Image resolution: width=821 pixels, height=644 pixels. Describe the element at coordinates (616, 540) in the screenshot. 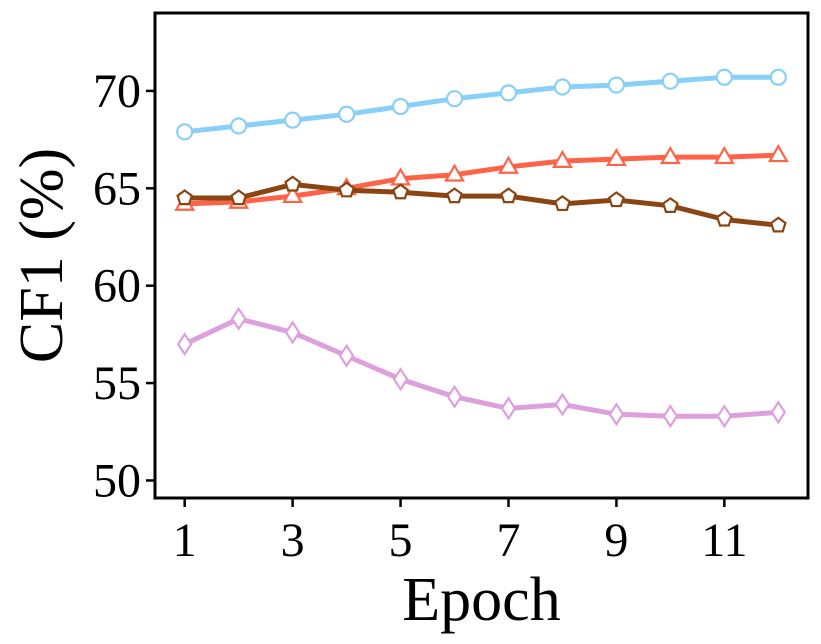

I see `x-tick-label: 9` at that location.